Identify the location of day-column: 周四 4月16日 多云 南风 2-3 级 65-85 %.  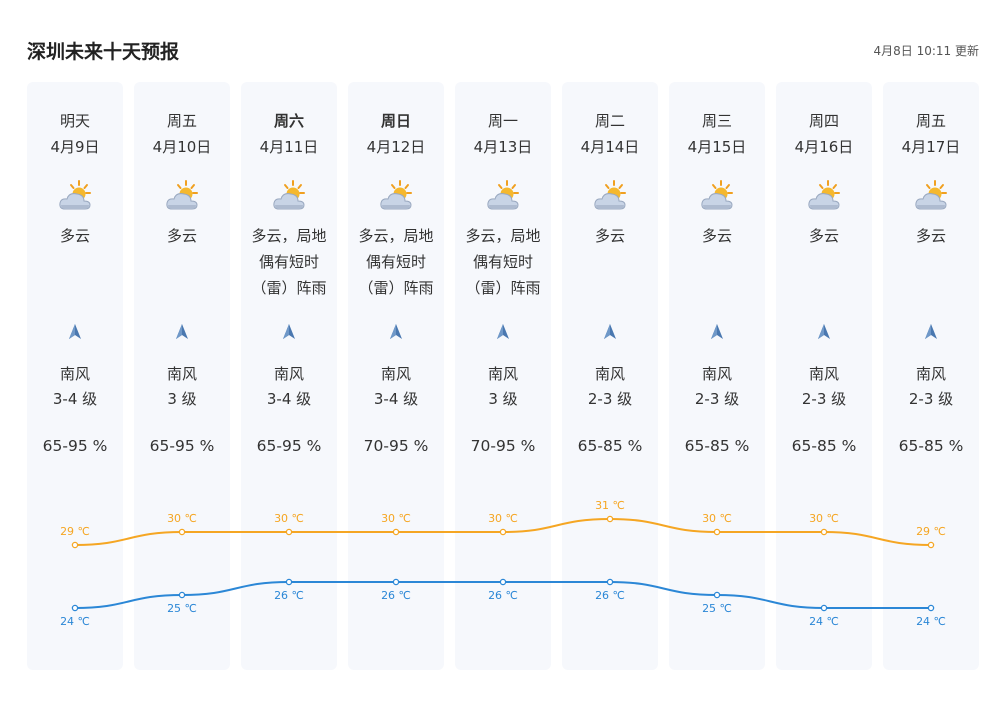
(824, 376).